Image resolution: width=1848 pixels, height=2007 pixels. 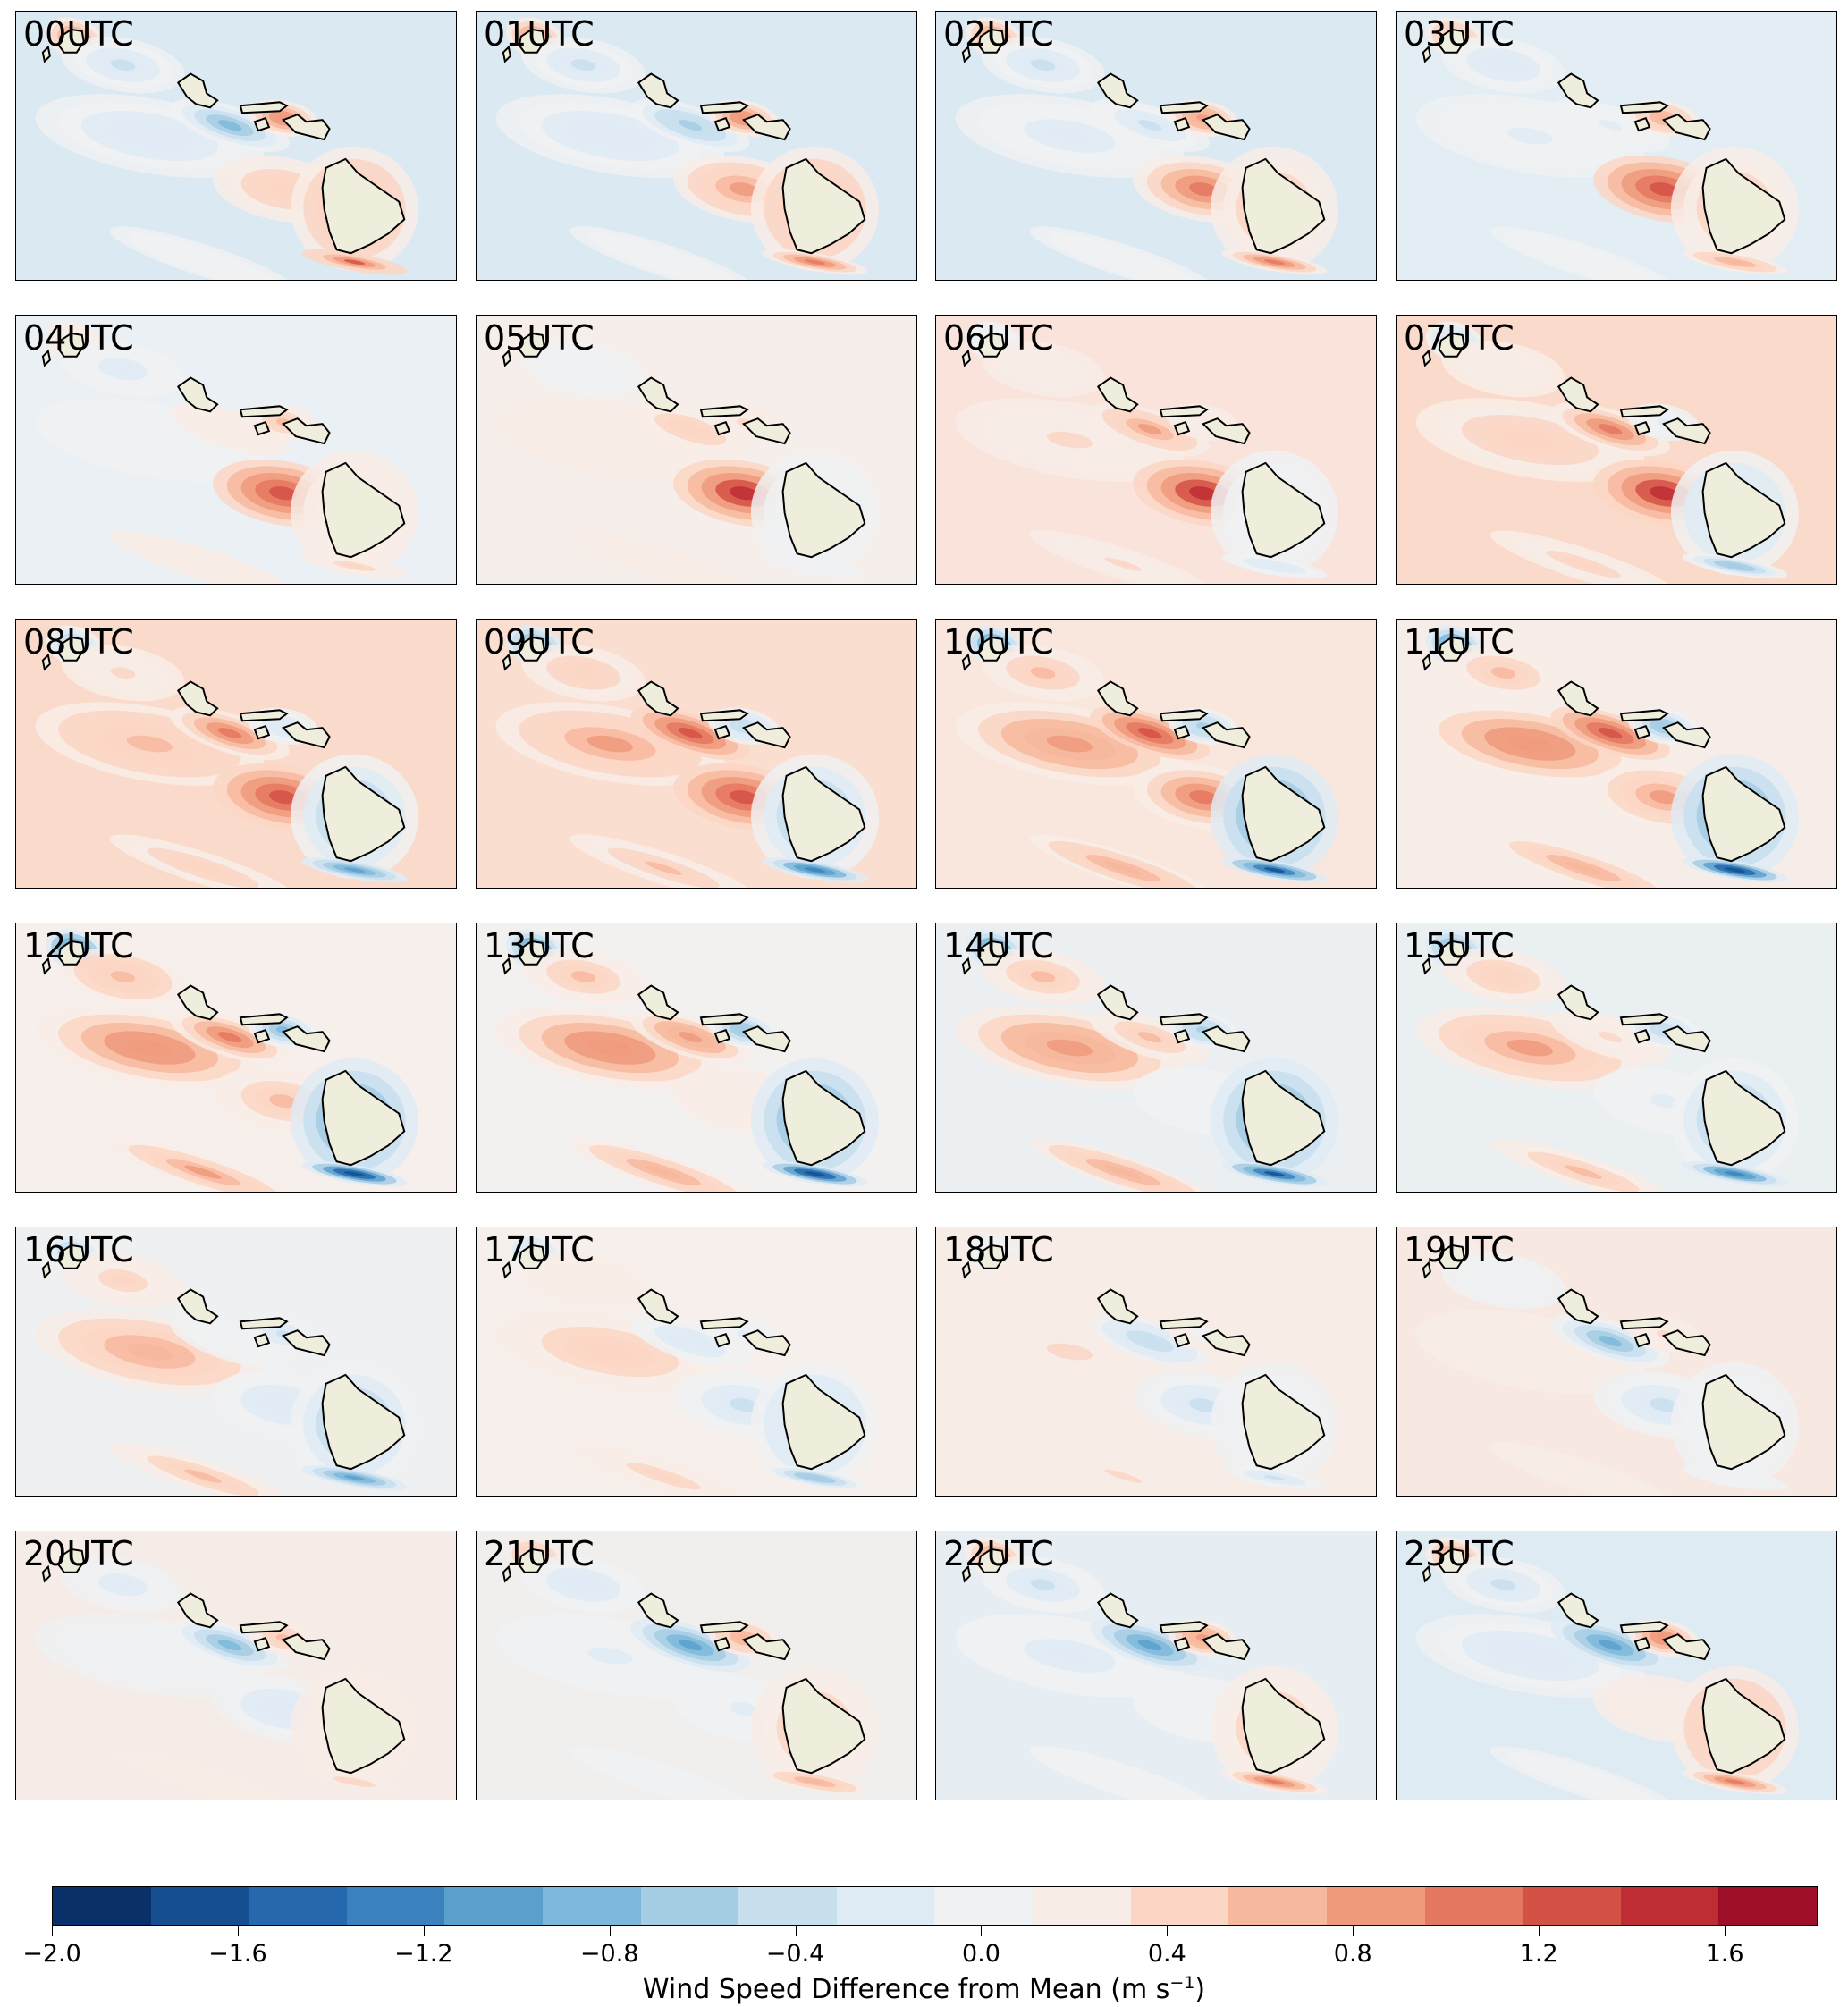 I want to click on panel-time-label: 10UTC, so click(x=998, y=642).